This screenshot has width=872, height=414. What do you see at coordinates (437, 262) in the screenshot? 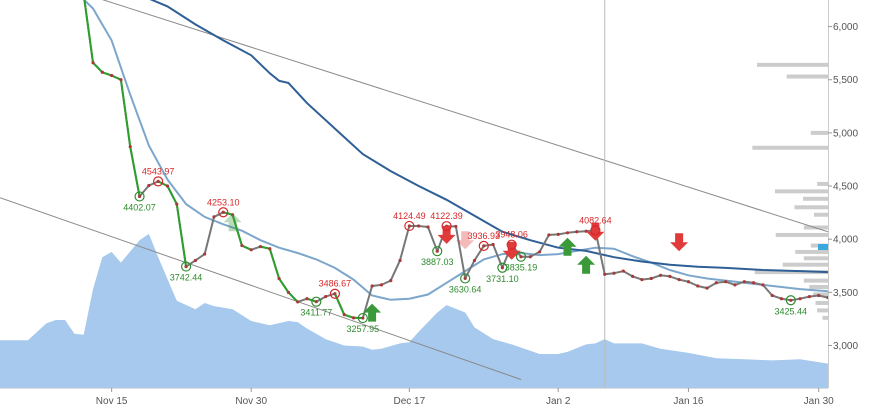
I see `low-level-label: 3887.03` at bounding box center [437, 262].